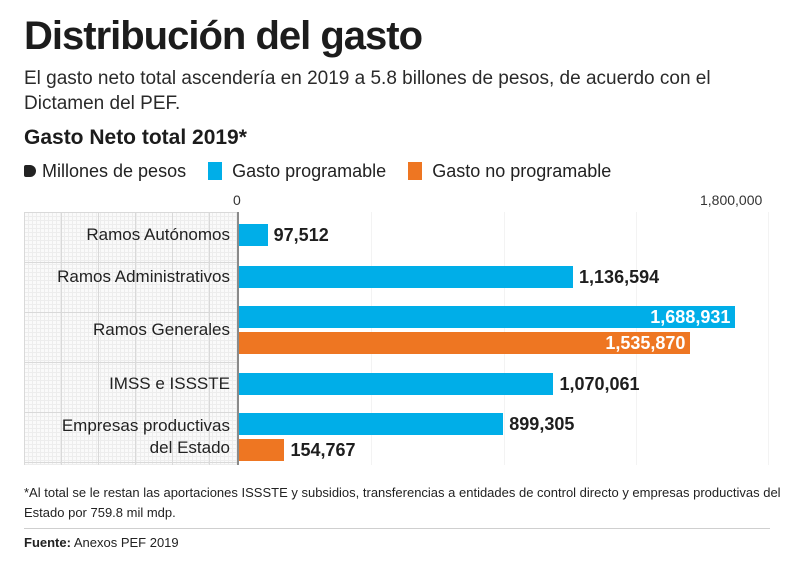  Describe the element at coordinates (522, 170) in the screenshot. I see `legend-label-no-programable: Gasto no programable` at that location.